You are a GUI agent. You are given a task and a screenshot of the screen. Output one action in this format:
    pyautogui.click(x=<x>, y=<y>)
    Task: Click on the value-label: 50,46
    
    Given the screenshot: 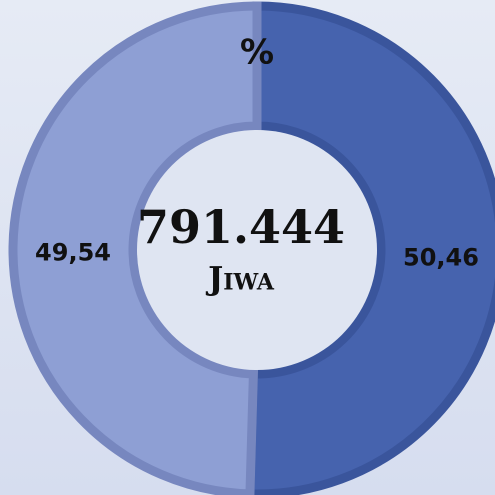 What is the action you would take?
    pyautogui.click(x=441, y=258)
    